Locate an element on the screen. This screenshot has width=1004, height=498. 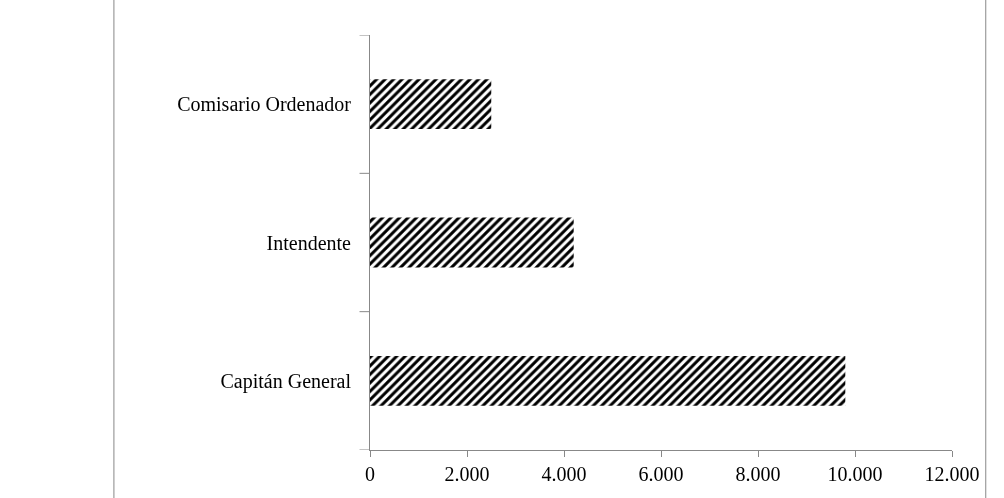
x-tick-label: 6.000 is located at coordinates (661, 474).